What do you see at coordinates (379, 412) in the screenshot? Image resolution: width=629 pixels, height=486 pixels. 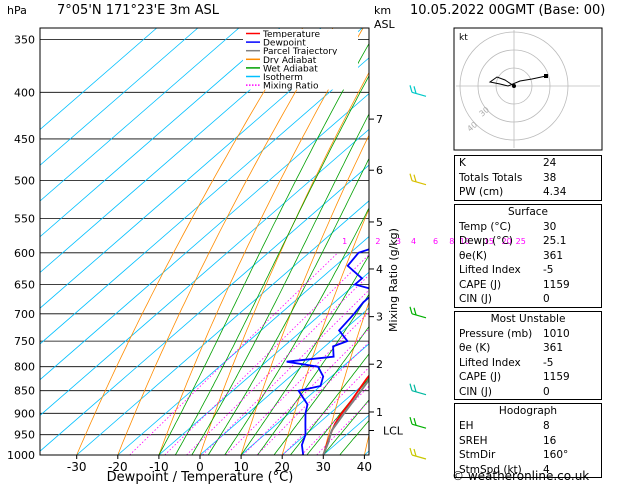 I see `km-tick-label: 1` at bounding box center [379, 412].